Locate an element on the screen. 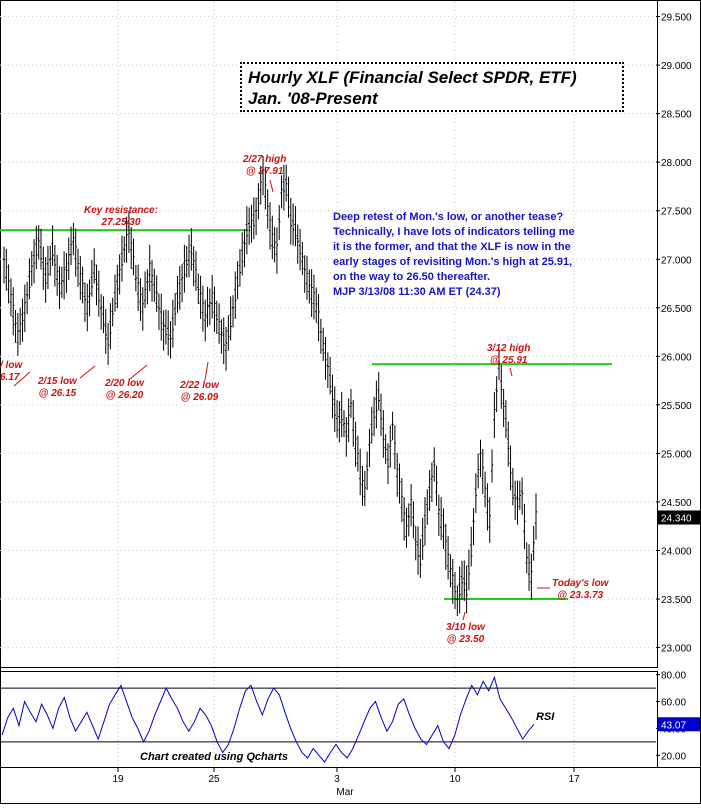  rsi-line is located at coordinates (268, 719).